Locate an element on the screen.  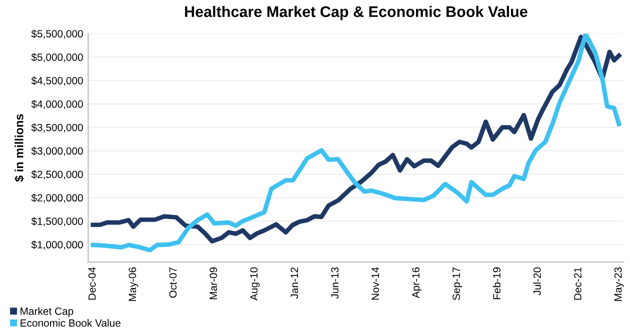
y-tick-label: $3,500,000 is located at coordinates (57, 127).